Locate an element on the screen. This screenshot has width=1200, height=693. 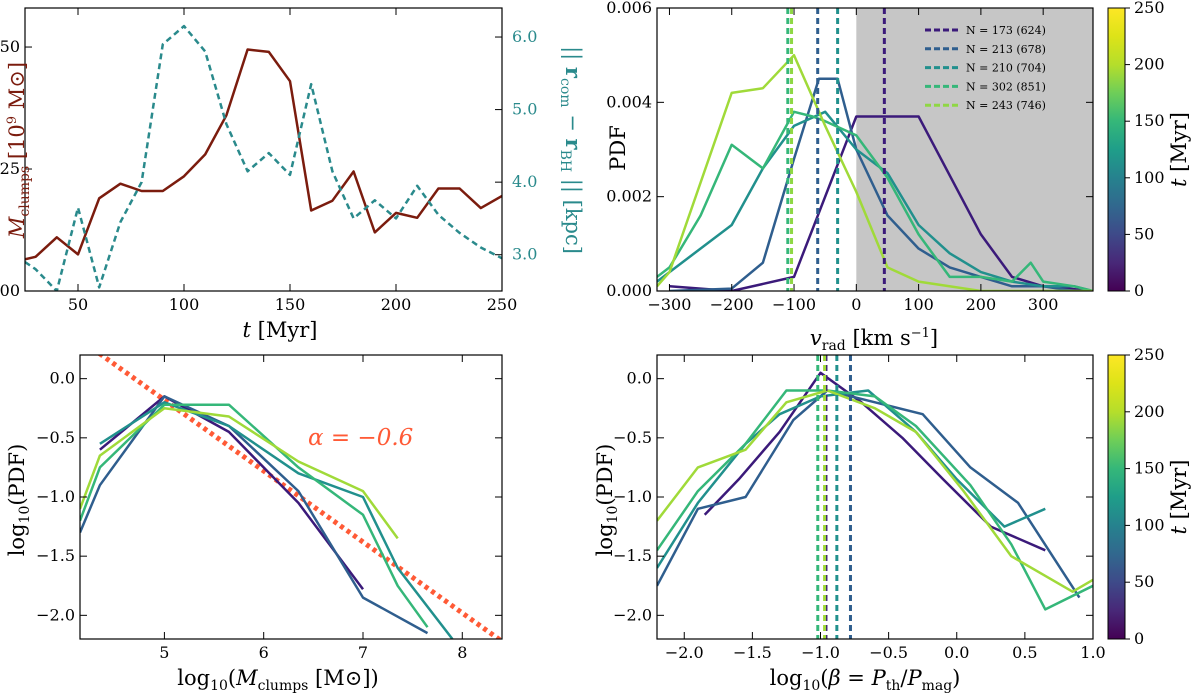
p1-ylabel-right: || rcom − rBH || [kpc] is located at coordinates (571, 150).